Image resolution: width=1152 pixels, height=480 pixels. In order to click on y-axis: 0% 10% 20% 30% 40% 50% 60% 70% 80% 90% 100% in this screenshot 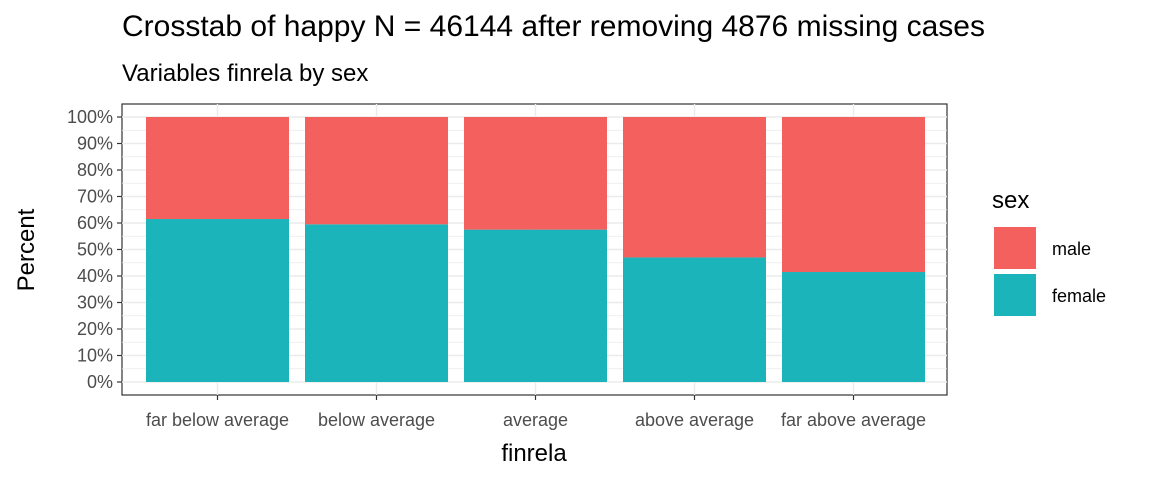, I will do `click(94, 249)`.